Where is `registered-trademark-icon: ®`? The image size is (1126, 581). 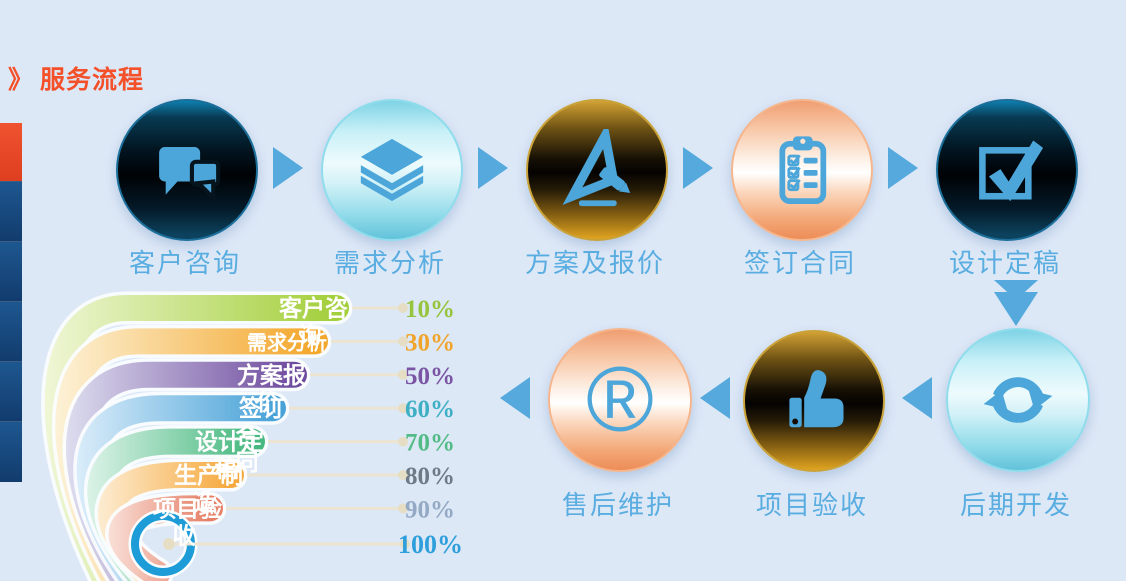 registered-trademark-icon: ® is located at coordinates (620, 400).